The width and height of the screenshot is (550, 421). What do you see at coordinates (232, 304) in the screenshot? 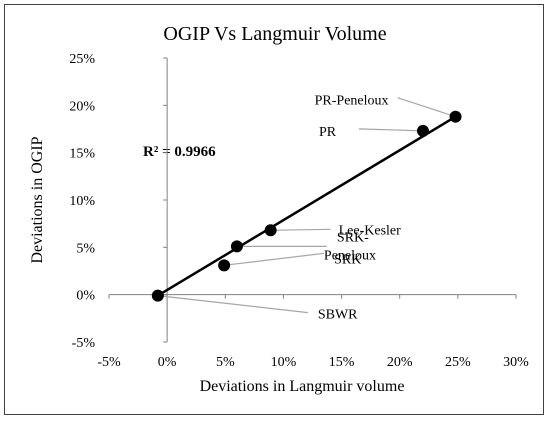
I see `leader-line-sbwr` at bounding box center [232, 304].